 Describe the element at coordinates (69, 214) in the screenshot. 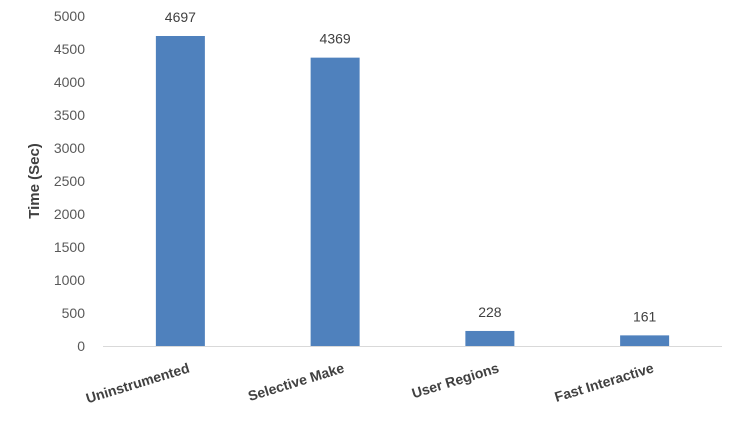

I see `y-tick-label: 2000` at that location.